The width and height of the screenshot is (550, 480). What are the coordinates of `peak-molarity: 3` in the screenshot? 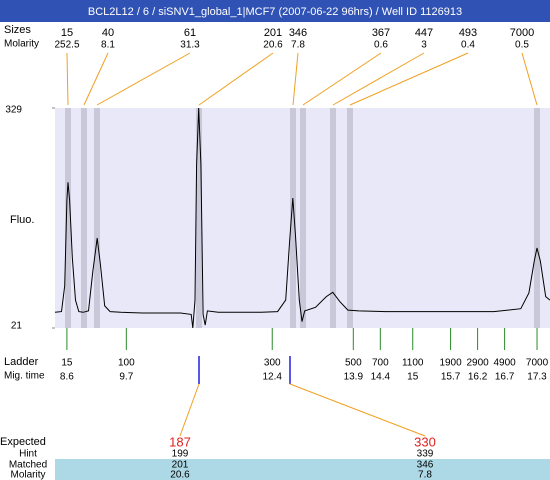 It's located at (424, 45).